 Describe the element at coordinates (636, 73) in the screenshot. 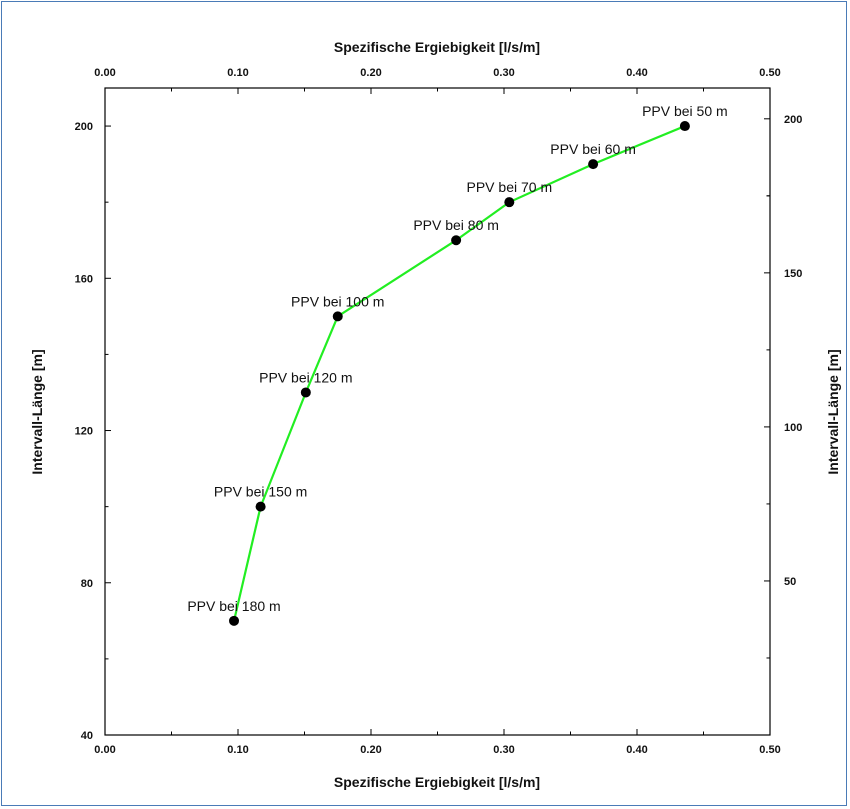

I see `x-tick-label-top: 0.40` at that location.